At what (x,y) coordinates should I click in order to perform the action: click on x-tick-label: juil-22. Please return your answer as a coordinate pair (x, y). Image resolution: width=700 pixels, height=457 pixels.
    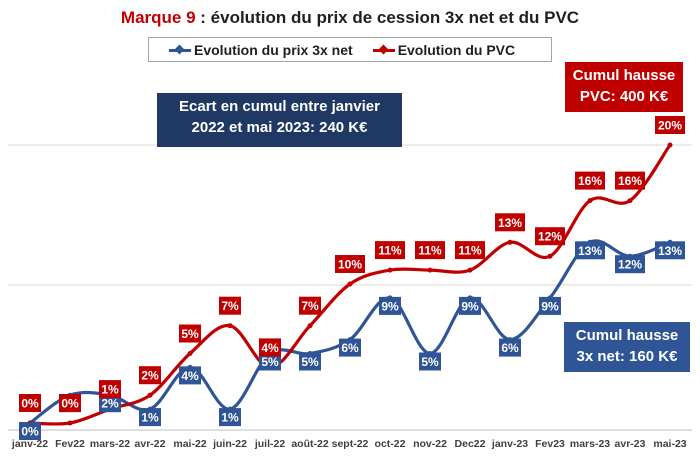
    Looking at the image, I should click on (270, 444).